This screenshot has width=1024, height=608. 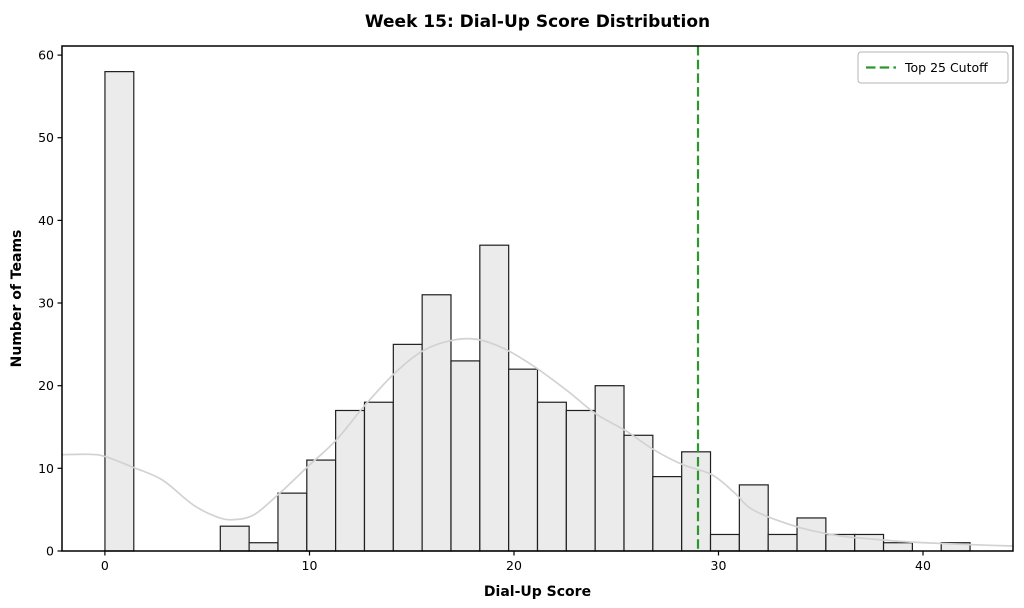 What do you see at coordinates (46, 220) in the screenshot?
I see `y-tick-label: 40` at bounding box center [46, 220].